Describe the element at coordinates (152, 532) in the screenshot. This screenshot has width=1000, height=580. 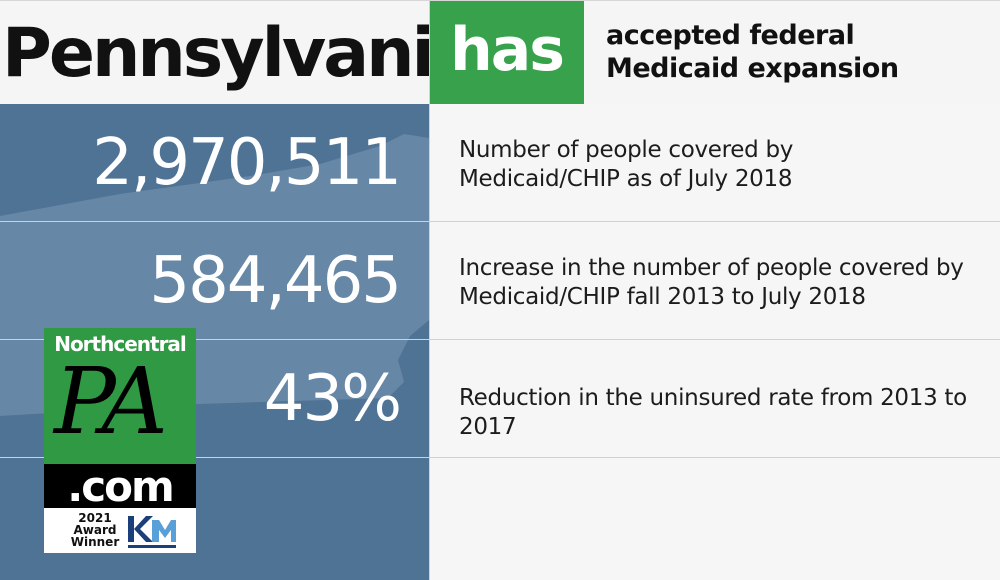
I see `award-emblem-icon` at that location.